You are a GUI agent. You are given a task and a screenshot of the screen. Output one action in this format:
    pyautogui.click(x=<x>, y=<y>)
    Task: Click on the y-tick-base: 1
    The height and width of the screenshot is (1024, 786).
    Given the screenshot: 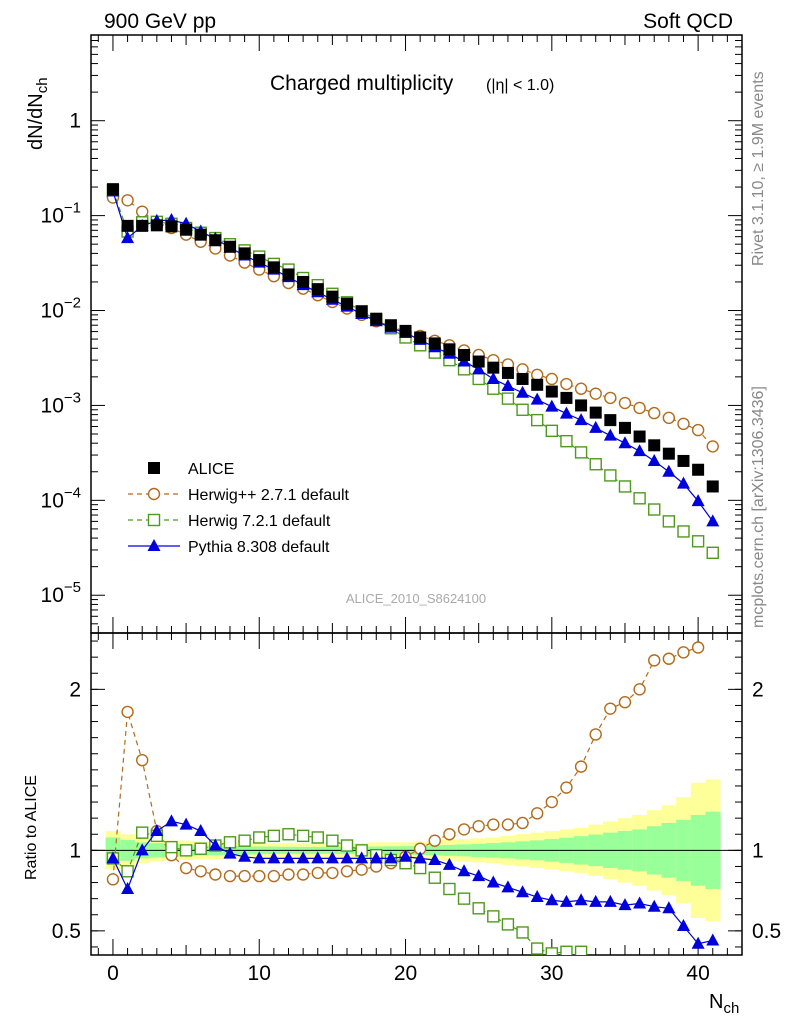 What is the action you would take?
    pyautogui.click(x=75, y=121)
    